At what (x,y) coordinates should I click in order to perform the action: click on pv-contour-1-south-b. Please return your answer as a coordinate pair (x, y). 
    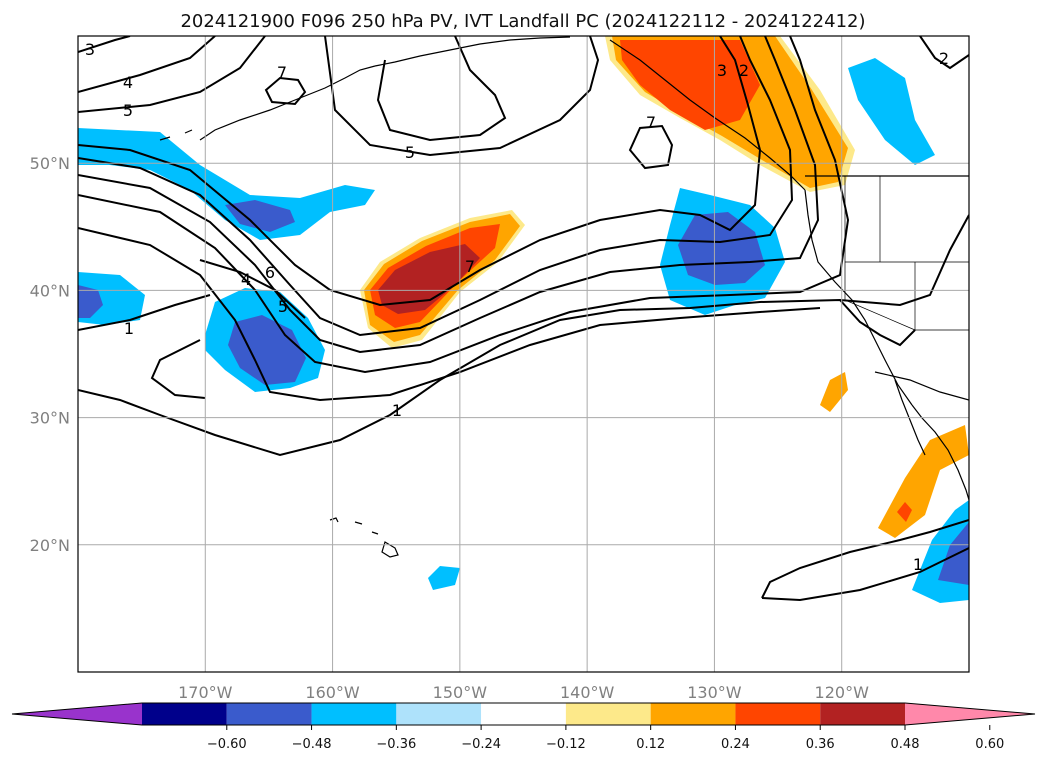
    Looking at the image, I should click on (865, 574).